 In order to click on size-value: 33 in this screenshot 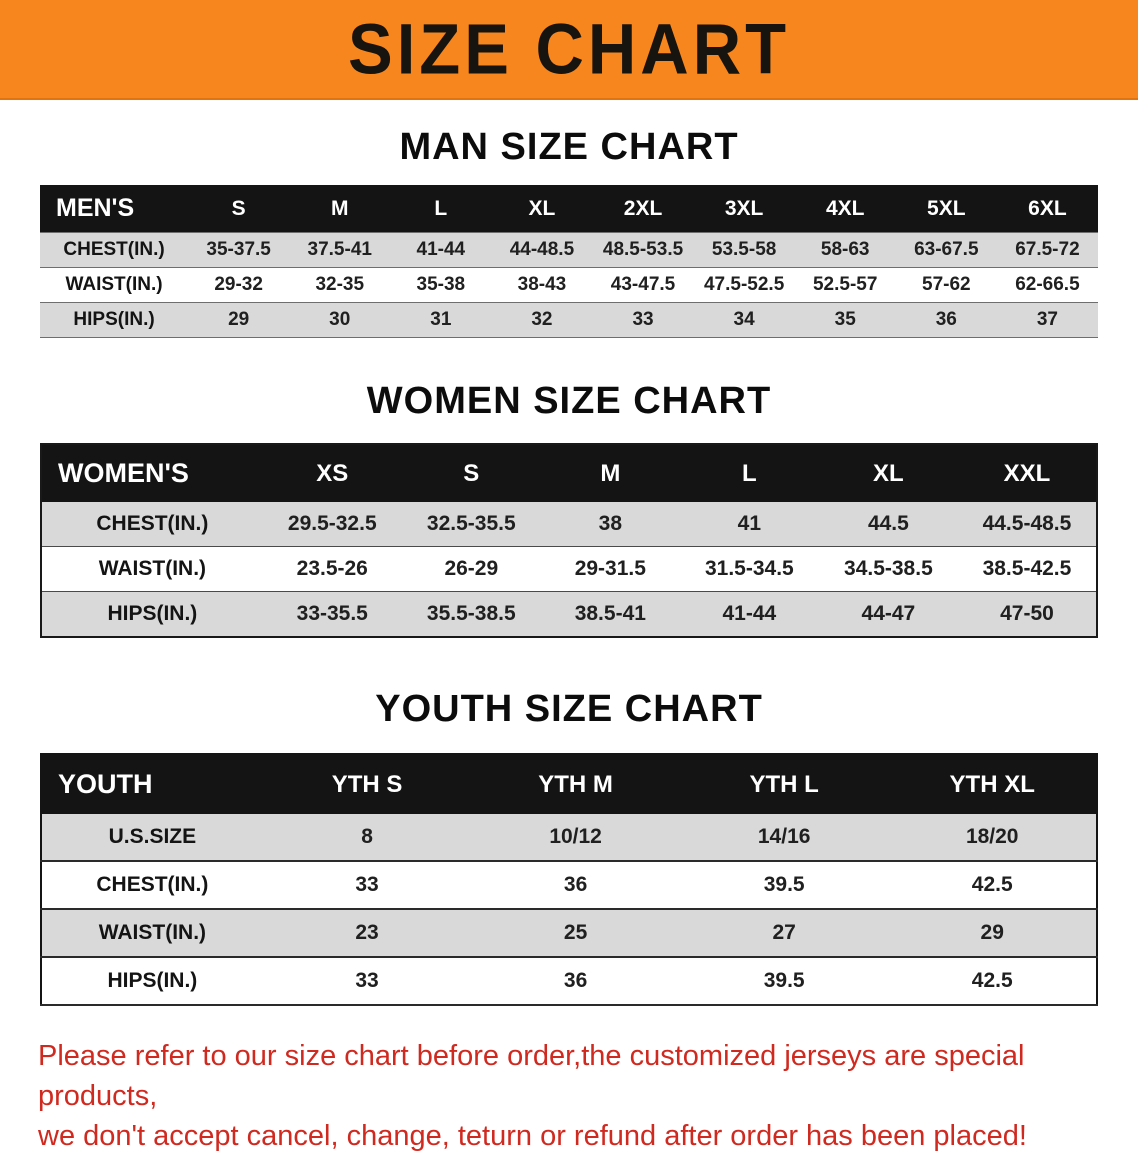, I will do `click(367, 981)`.